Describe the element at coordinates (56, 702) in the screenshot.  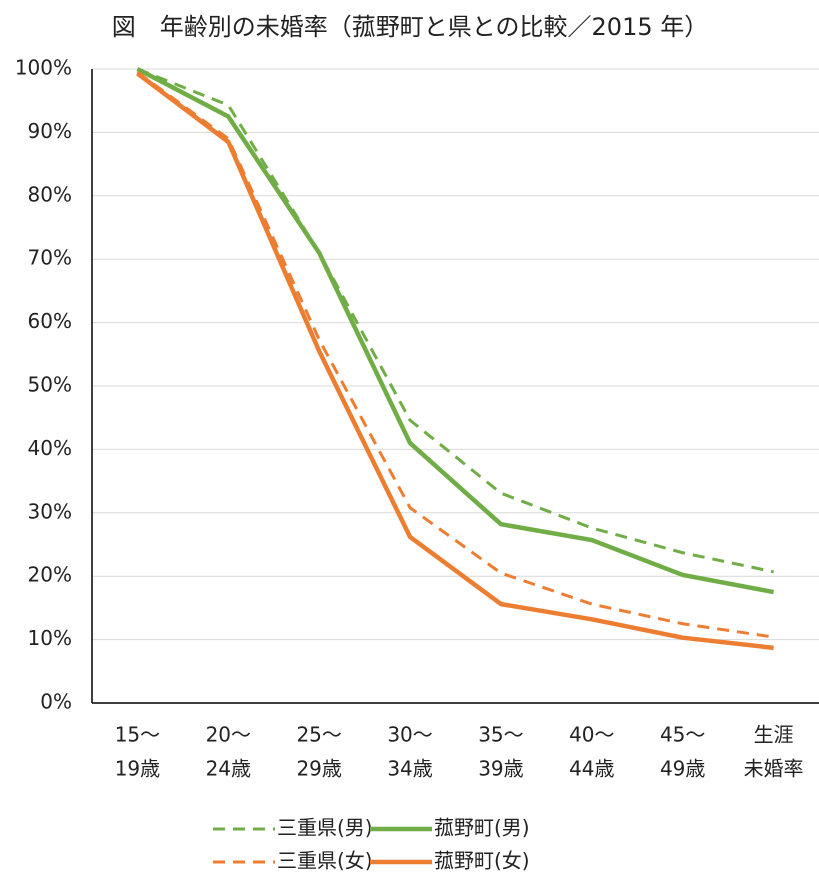
I see `y-tick-label: 0%` at that location.